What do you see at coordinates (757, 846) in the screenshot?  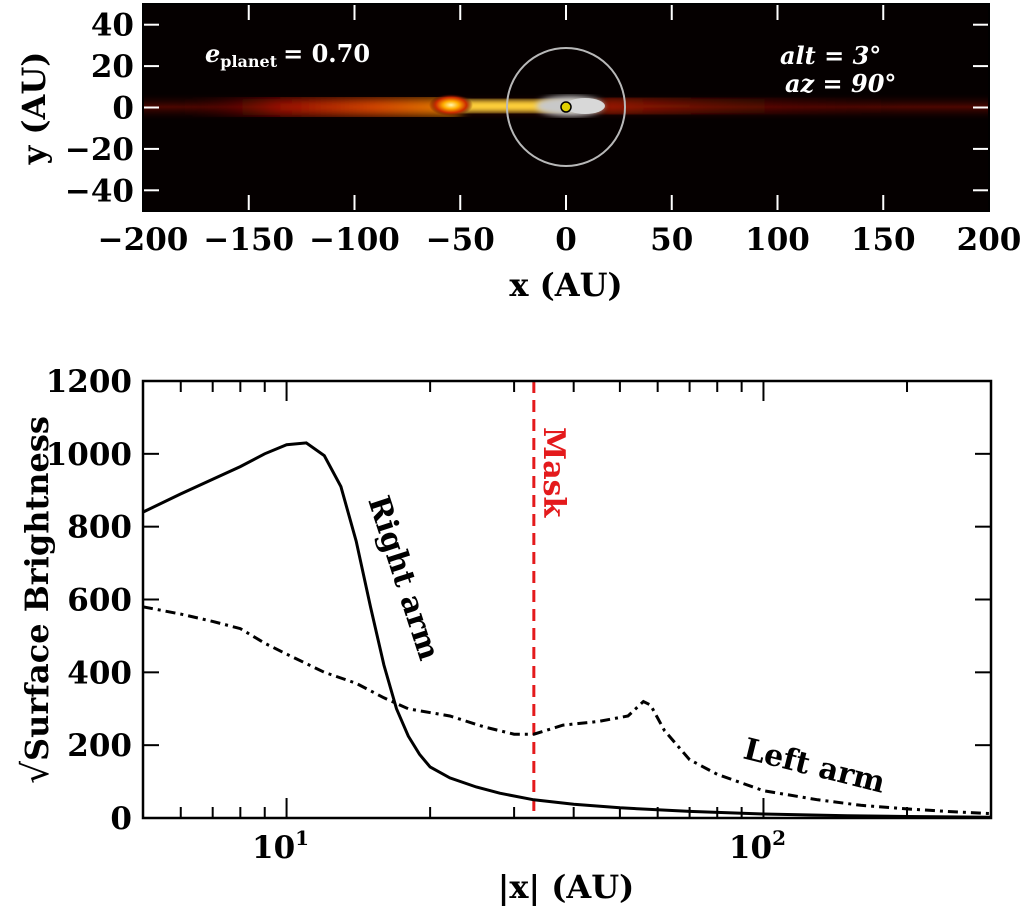 I see `profile-x-tick-label: 10²` at bounding box center [757, 846].